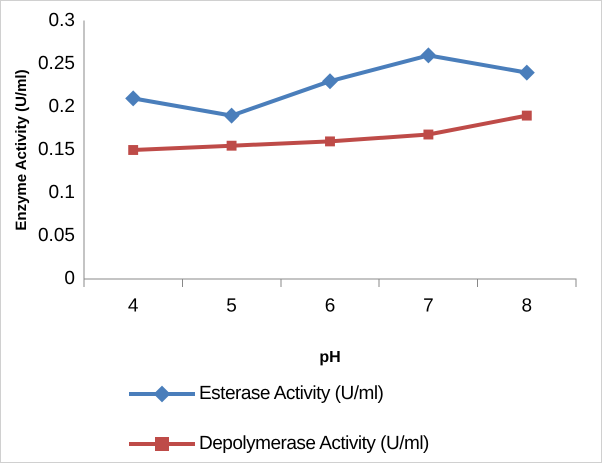  Describe the element at coordinates (314, 444) in the screenshot. I see `legend-label: Depolymerase Activity (U/ml)` at that location.